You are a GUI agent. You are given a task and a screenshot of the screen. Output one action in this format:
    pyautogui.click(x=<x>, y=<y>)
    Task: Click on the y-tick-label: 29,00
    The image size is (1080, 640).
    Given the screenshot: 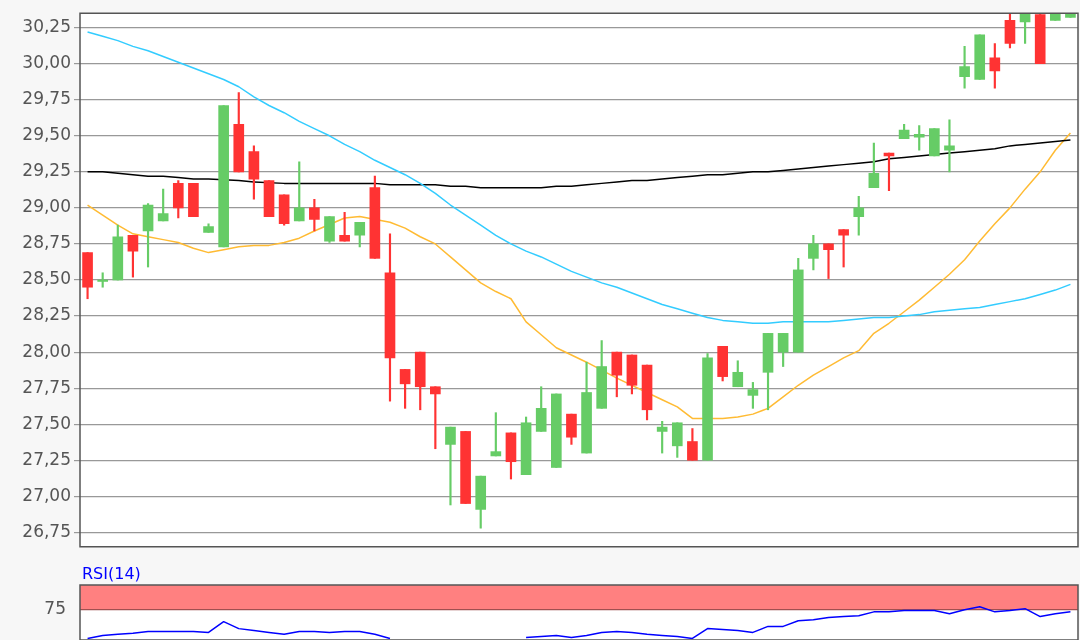 What is the action you would take?
    pyautogui.click(x=46, y=206)
    